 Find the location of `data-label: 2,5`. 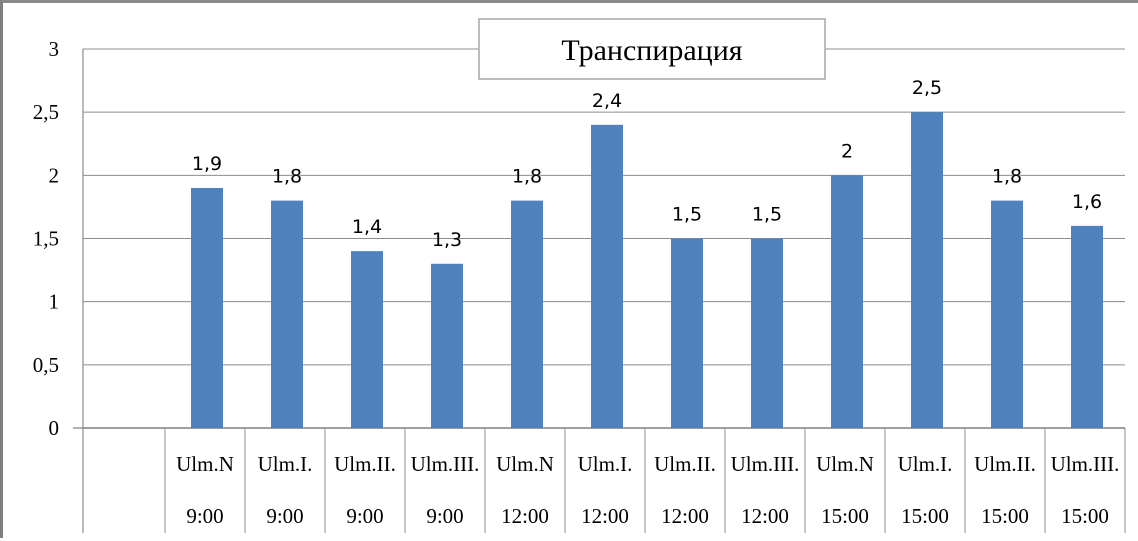

data-label: 2,5 is located at coordinates (927, 88).